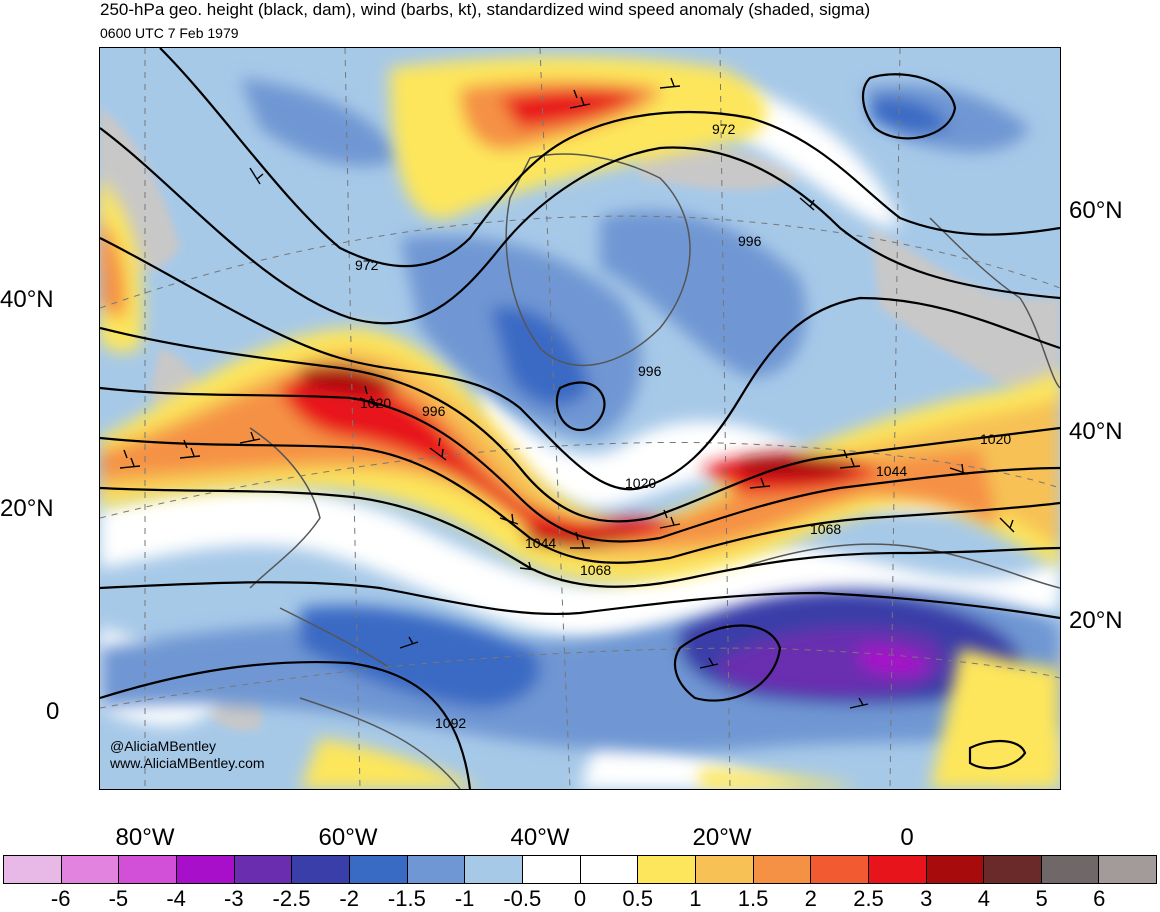  Describe the element at coordinates (907, 837) in the screenshot. I see `lon-label: 0` at that location.